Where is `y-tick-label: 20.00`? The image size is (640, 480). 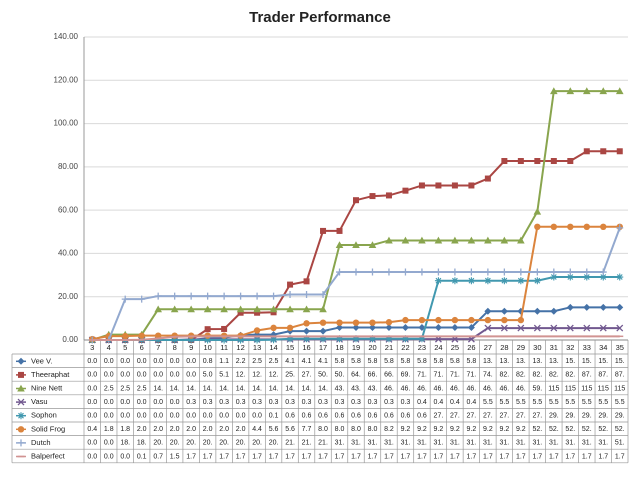
y-tick-label: 20.00 is located at coordinates (68, 296).